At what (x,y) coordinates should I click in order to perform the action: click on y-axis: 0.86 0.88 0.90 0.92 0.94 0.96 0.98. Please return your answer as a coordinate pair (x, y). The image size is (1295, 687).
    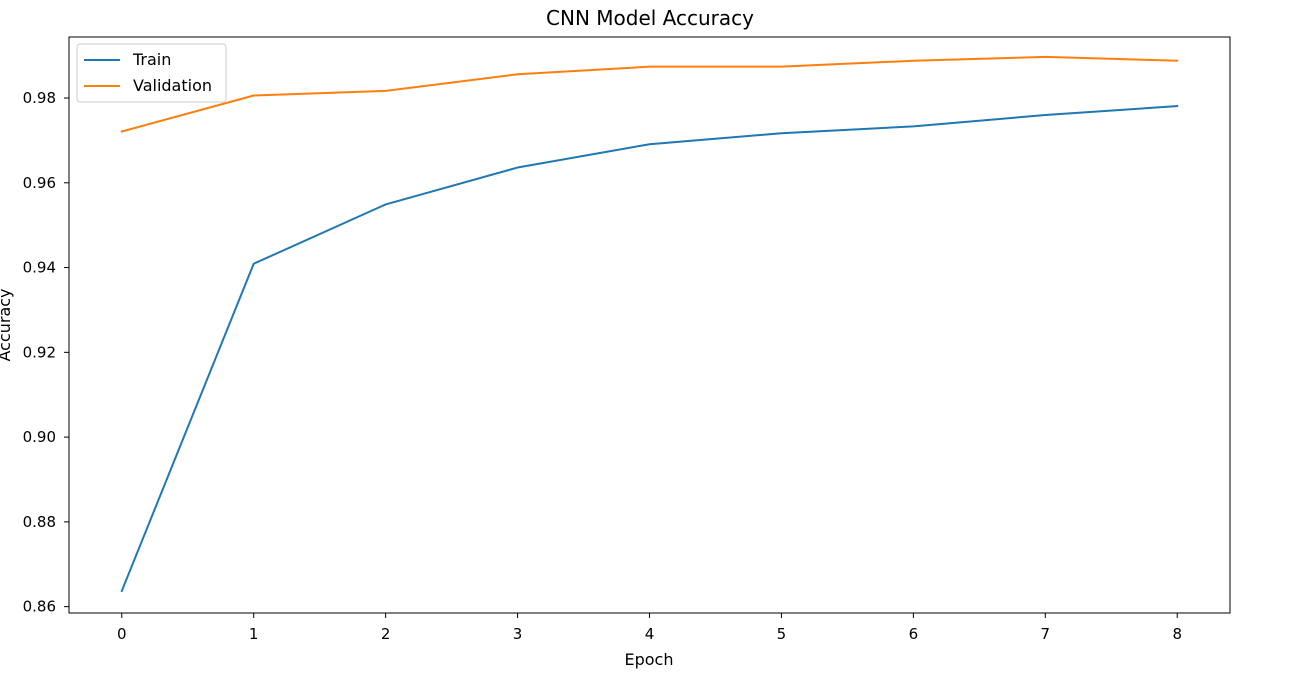
    Looking at the image, I should click on (46, 352).